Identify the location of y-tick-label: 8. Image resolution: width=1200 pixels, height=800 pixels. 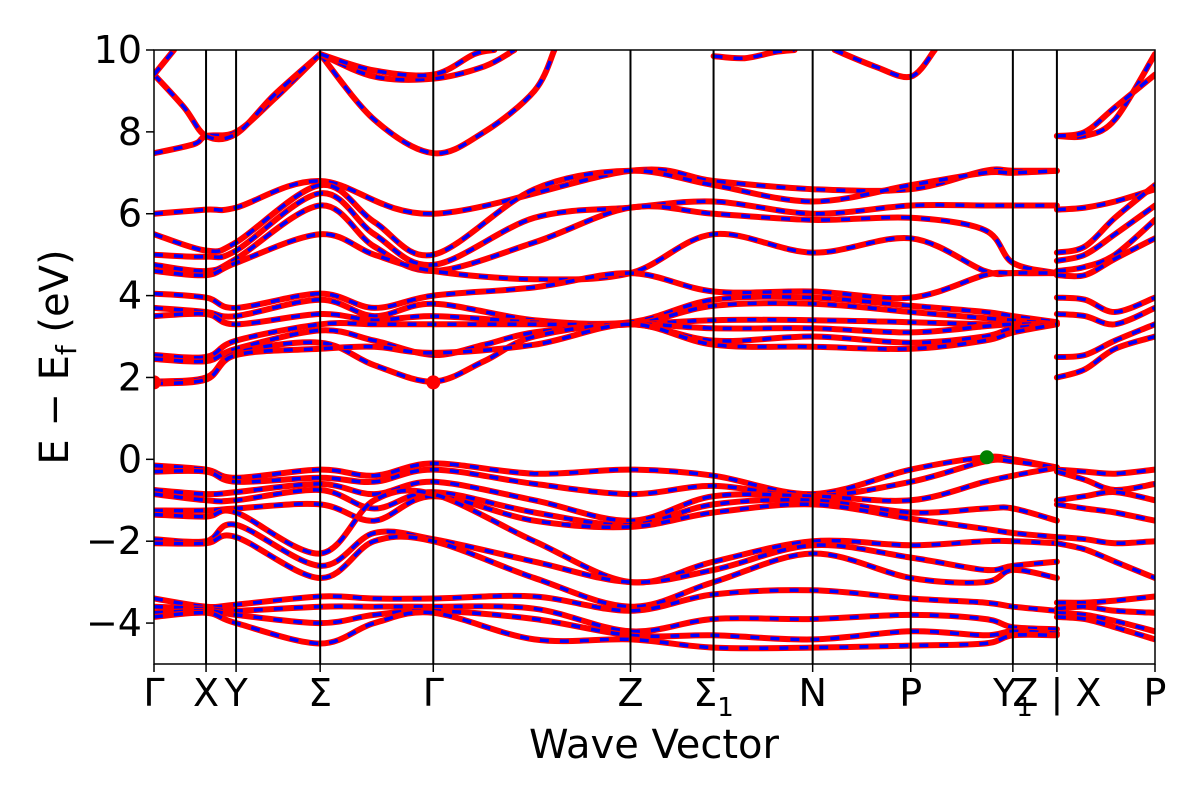
(130, 132).